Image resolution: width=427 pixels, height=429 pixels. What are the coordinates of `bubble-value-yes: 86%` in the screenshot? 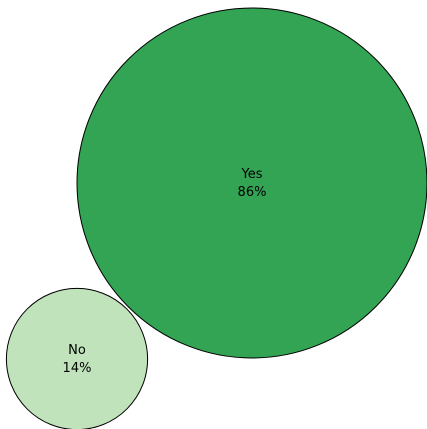 It's located at (252, 192).